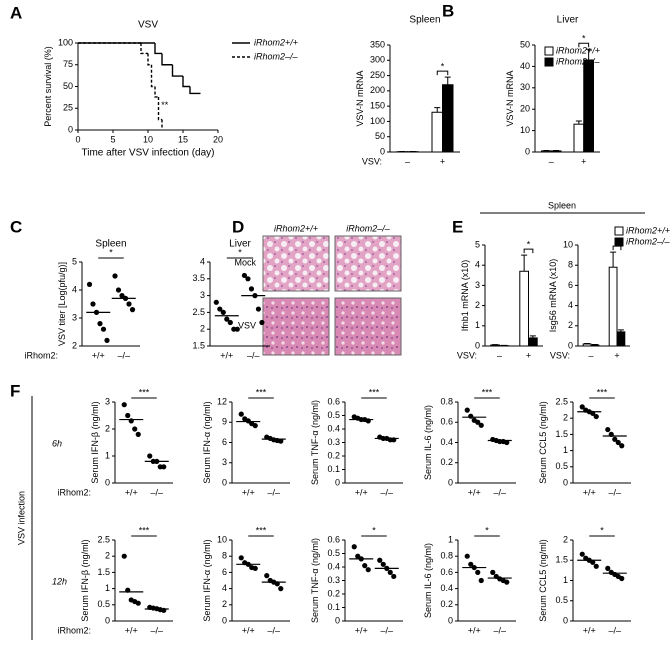 This screenshot has width=671, height=667. I want to click on x-tick-label: 15, so click(183, 139).